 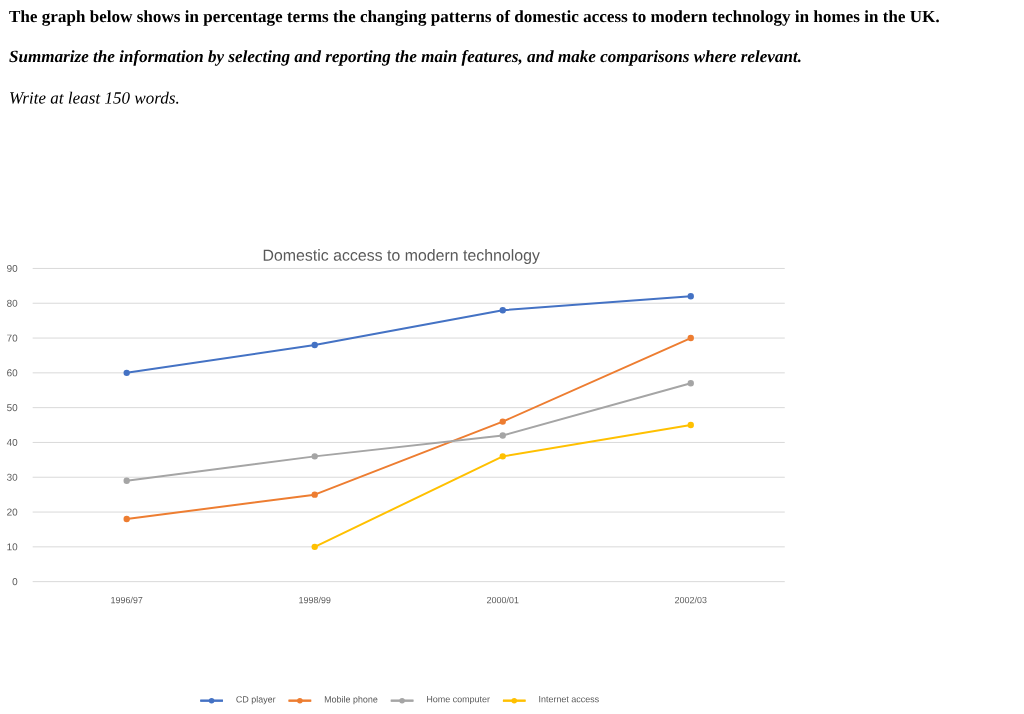 I want to click on text: The graph below shows in percentage terms the changing patterns of domestic access to modern technology in homes in the UK., so click(x=474, y=18).